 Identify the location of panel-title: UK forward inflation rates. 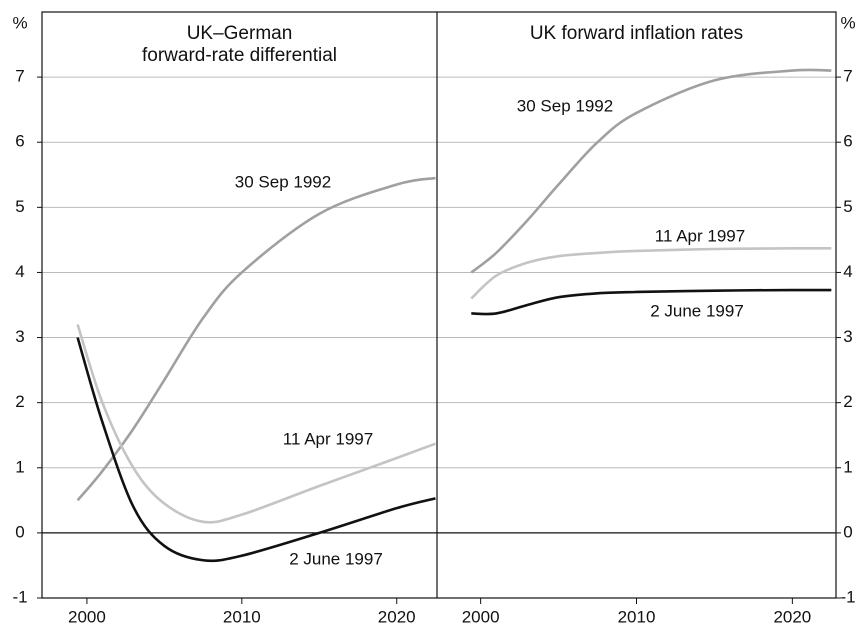
(636, 33).